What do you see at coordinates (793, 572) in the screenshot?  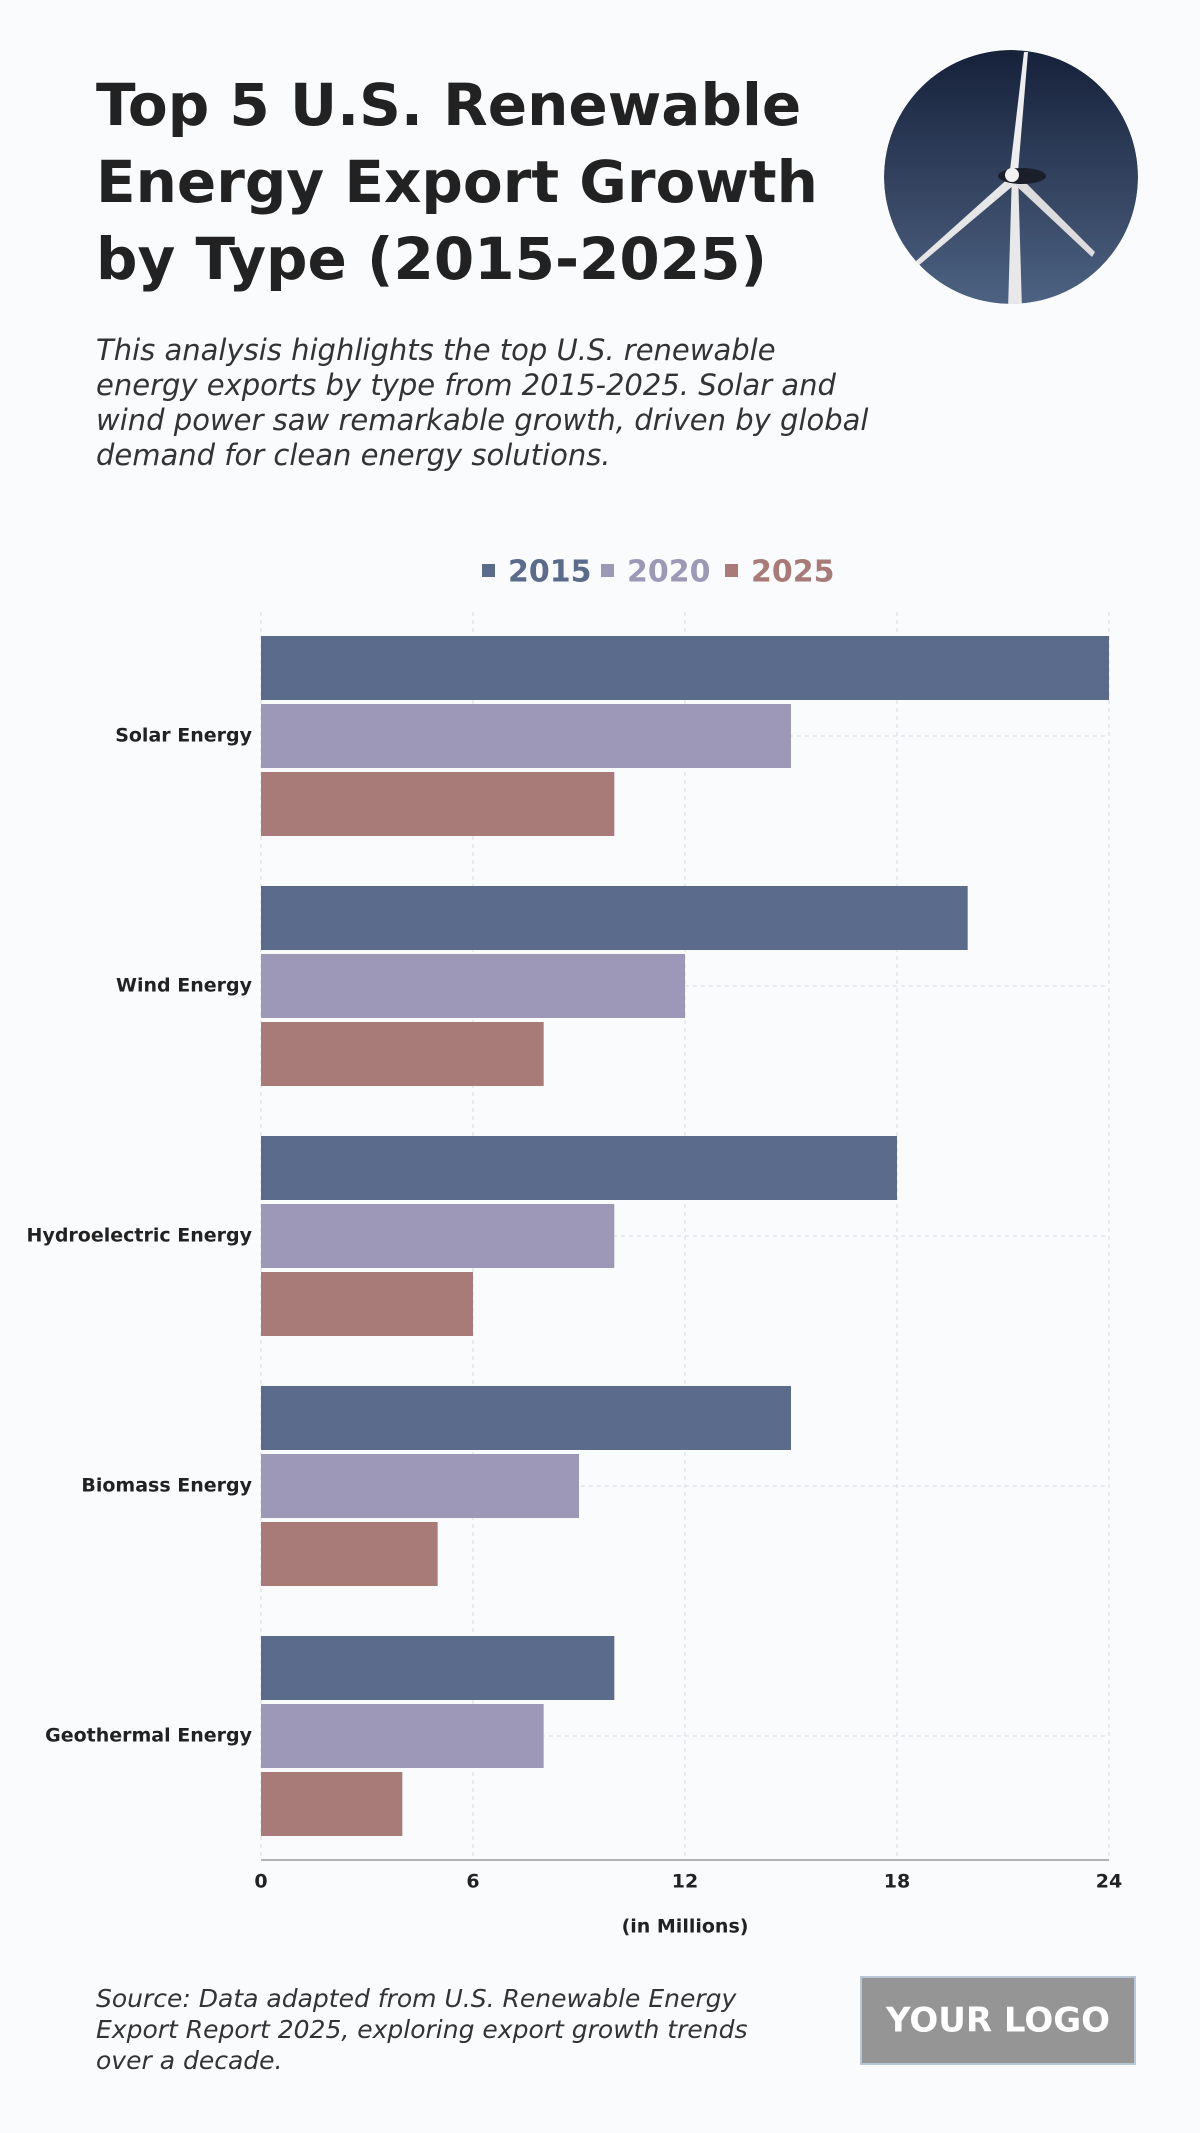 I see `legend-label: 2025` at bounding box center [793, 572].